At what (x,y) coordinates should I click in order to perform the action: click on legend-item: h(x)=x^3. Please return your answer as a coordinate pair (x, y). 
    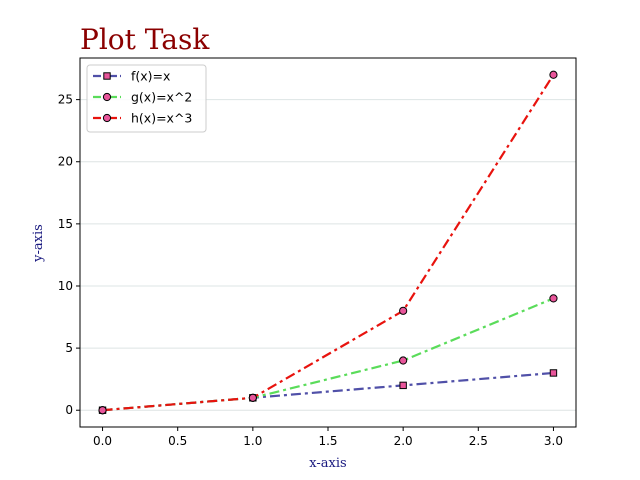
    Looking at the image, I should click on (142, 118).